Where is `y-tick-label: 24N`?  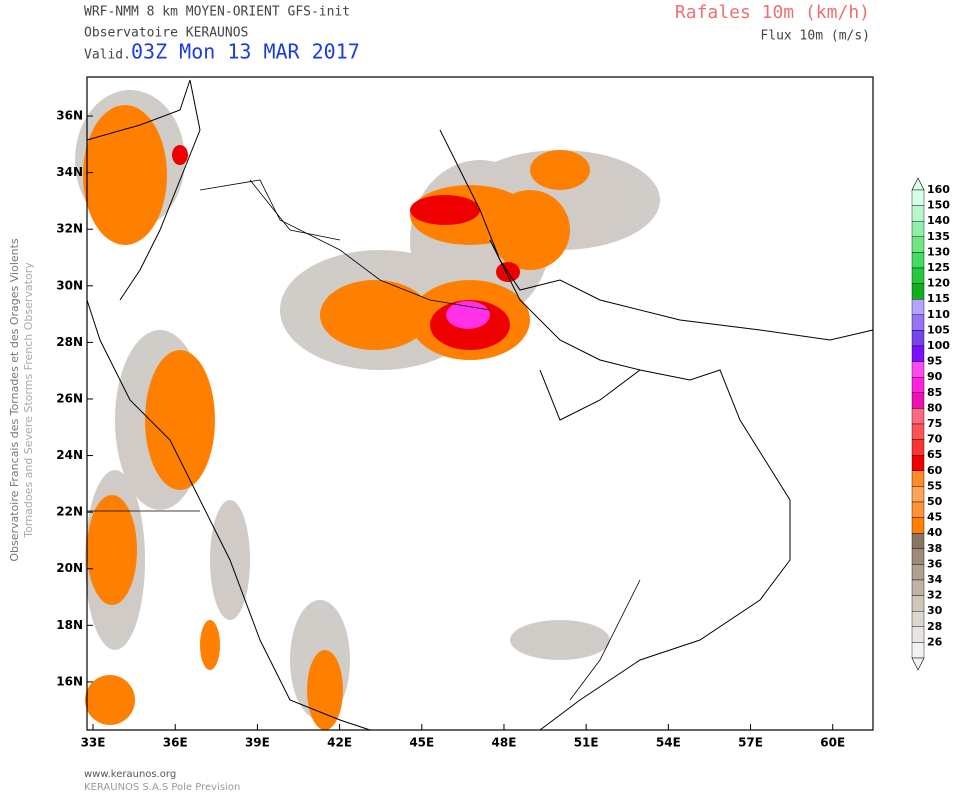
y-tick-label: 24N is located at coordinates (69, 455).